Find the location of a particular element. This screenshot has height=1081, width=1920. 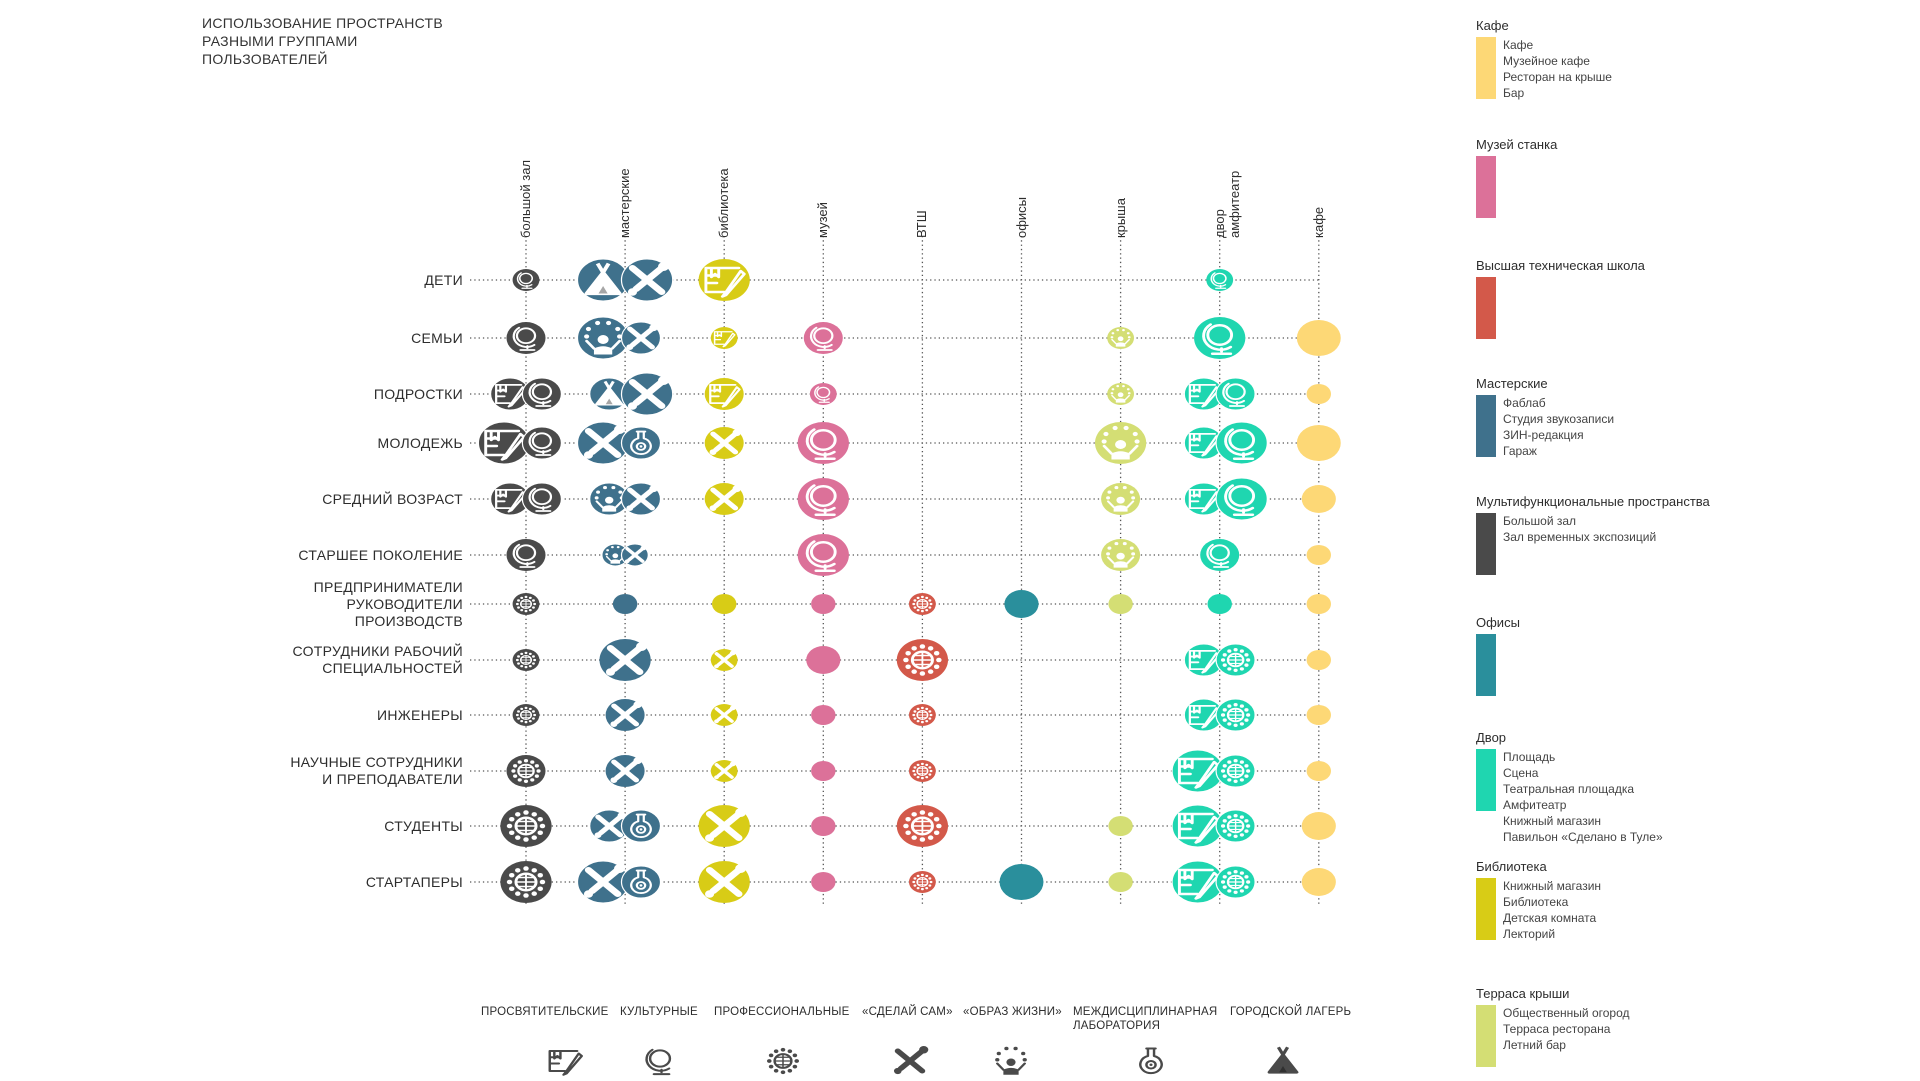

row-label: СОТРУДНИКИ РАБОЧИЙ СПЕЦИАЛЬНОСТЕЙ is located at coordinates (377, 660).